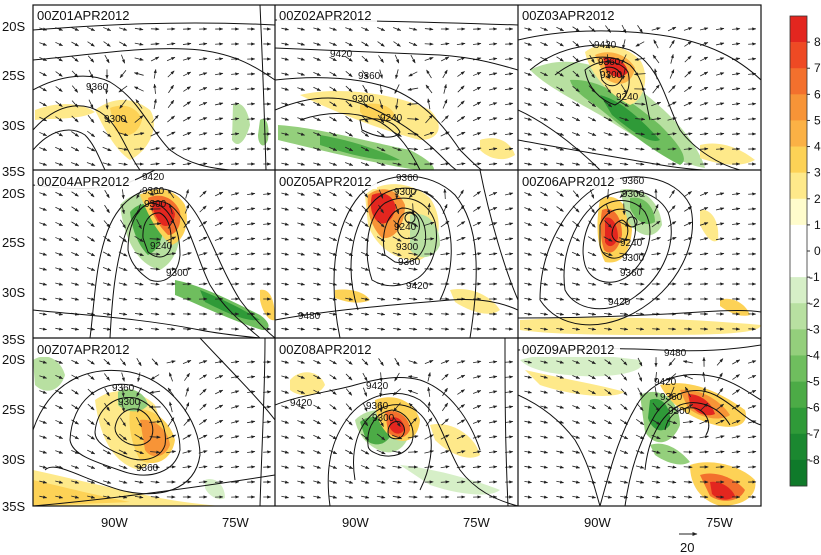  I want to click on lat-label-30s: 30S, so click(13, 459).